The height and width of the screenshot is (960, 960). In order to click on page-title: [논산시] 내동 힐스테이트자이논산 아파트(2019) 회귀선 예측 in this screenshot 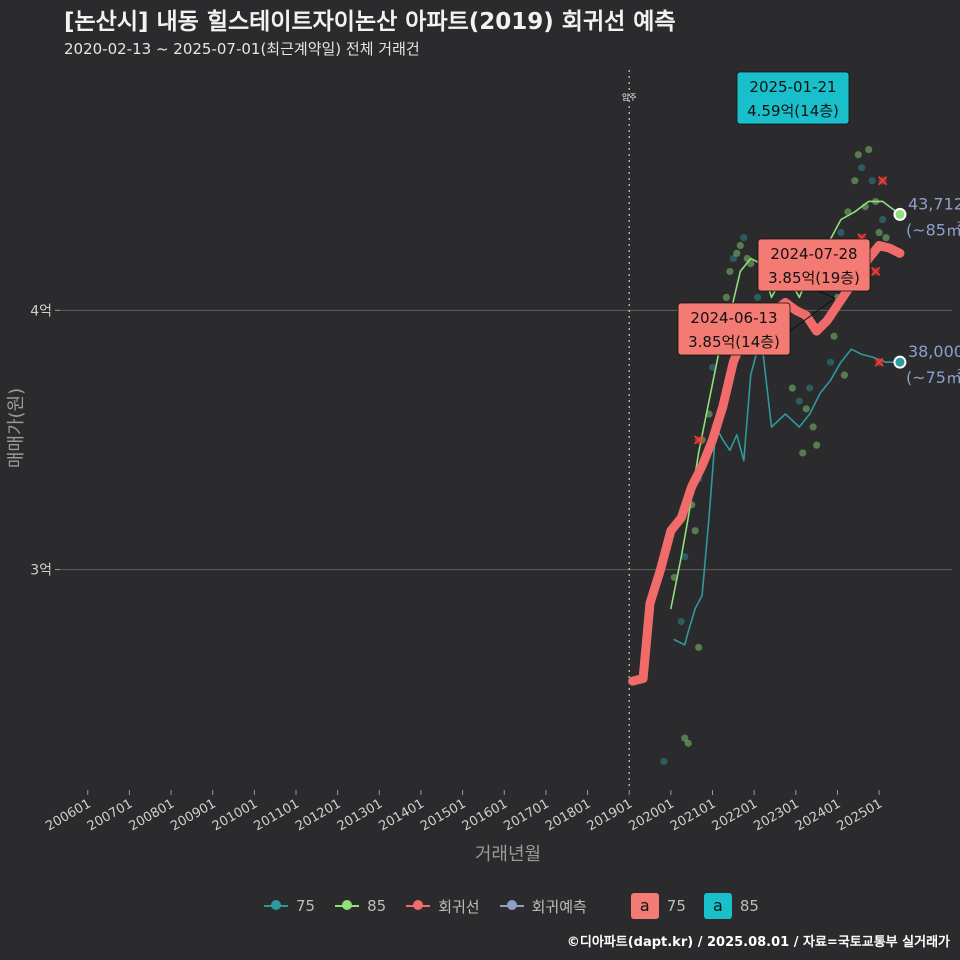, I will do `click(370, 22)`.